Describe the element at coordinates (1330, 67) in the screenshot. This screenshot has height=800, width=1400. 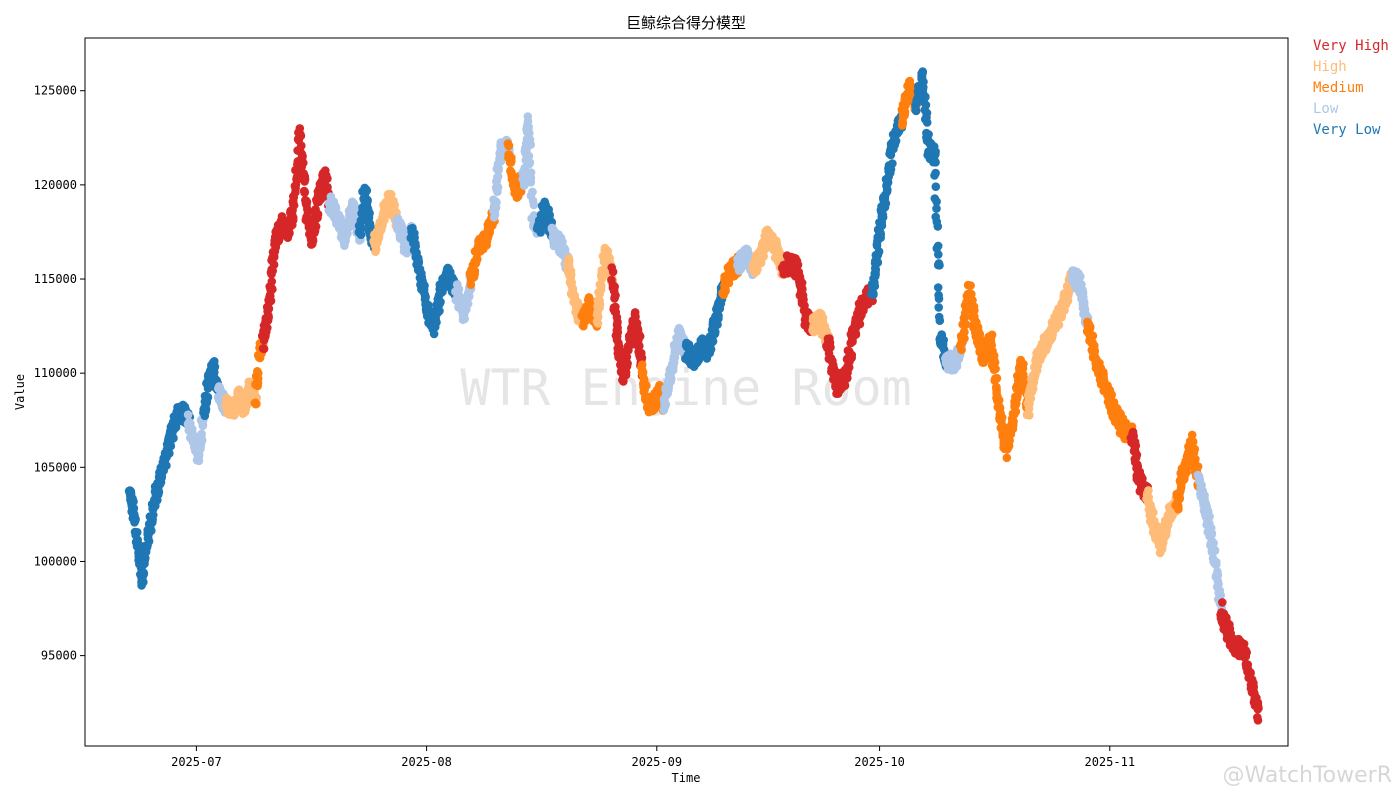
I see `legend-entry: High` at that location.